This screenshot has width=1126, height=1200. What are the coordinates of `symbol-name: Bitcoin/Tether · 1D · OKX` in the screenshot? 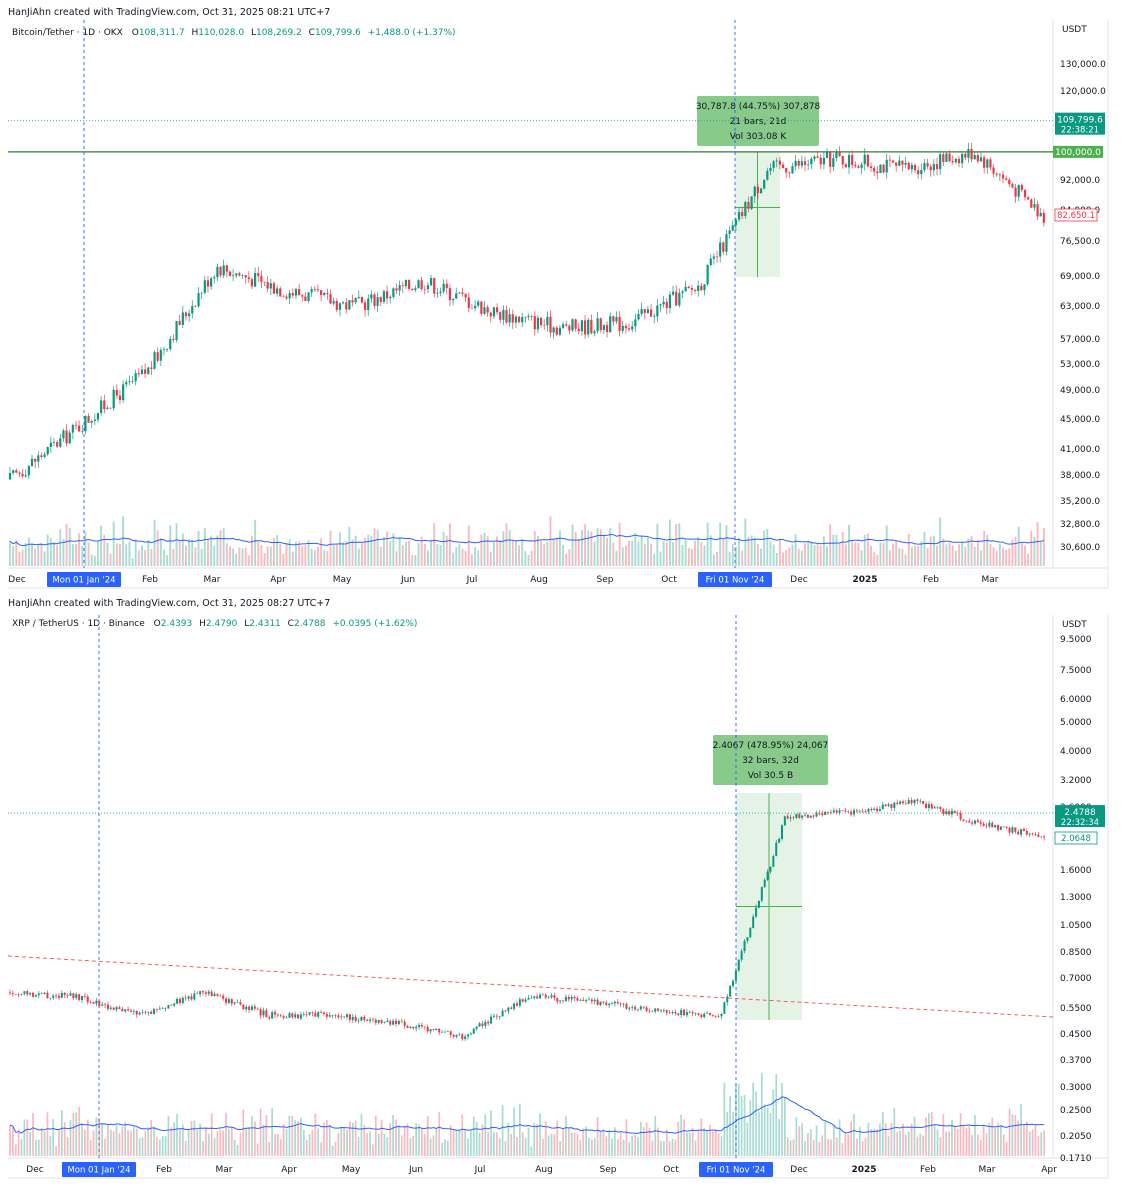 It's located at (67, 33).